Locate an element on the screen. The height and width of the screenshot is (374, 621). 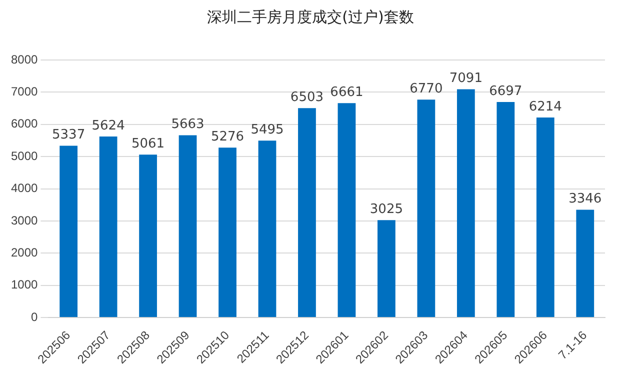
y-tick-label: 2000 is located at coordinates (24, 252).